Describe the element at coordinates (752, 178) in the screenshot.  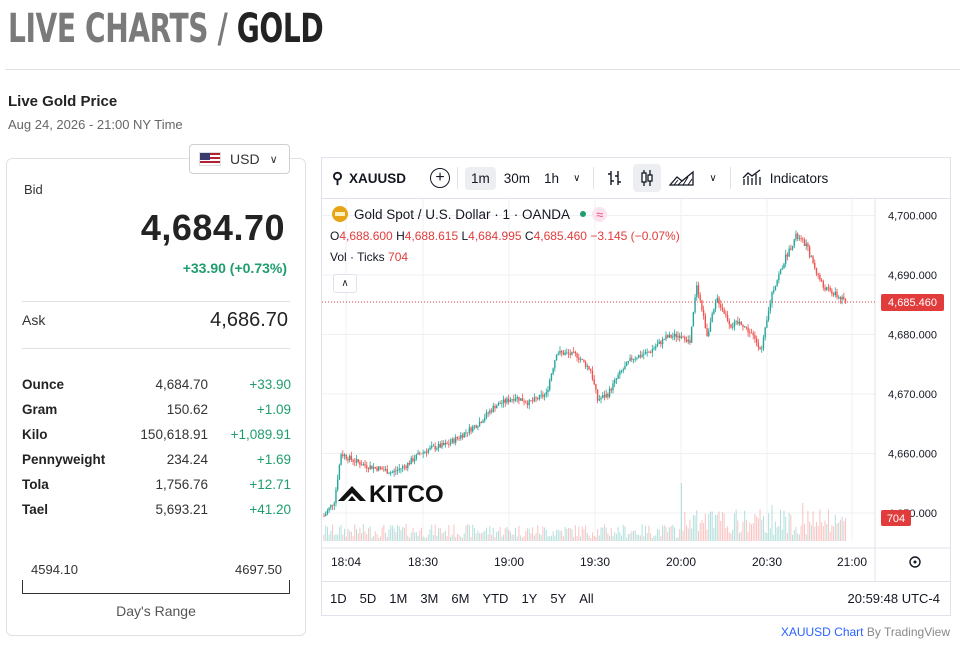
I see `indicators-icon` at that location.